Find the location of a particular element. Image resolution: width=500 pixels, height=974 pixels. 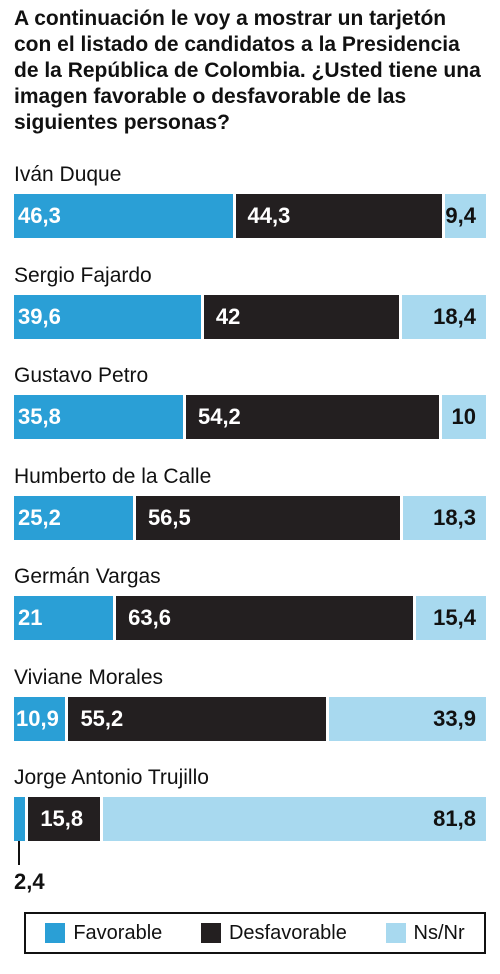

candidate-name: Humberto de la Calle is located at coordinates (113, 476).